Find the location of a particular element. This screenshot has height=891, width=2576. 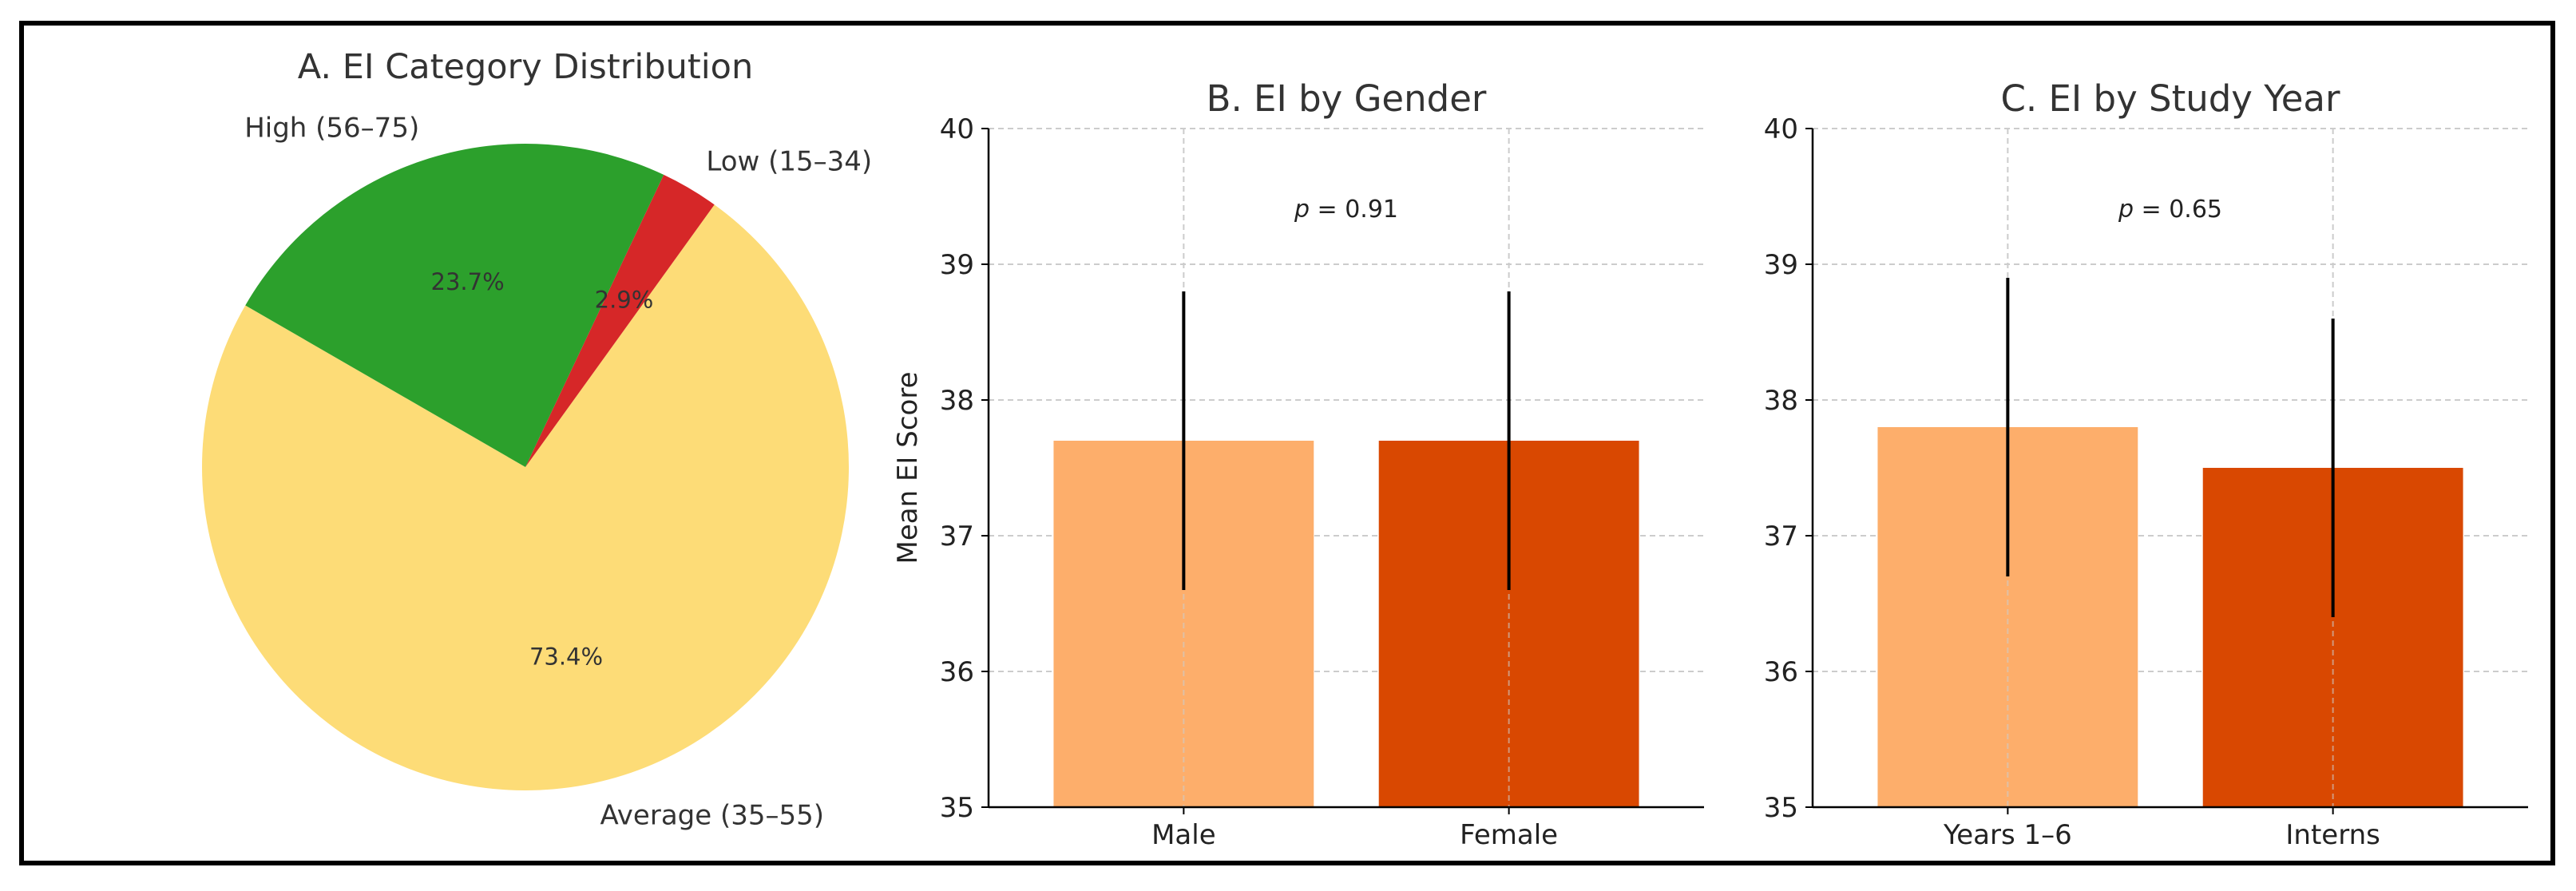

p-value-text: = 0.65 is located at coordinates (2178, 210).